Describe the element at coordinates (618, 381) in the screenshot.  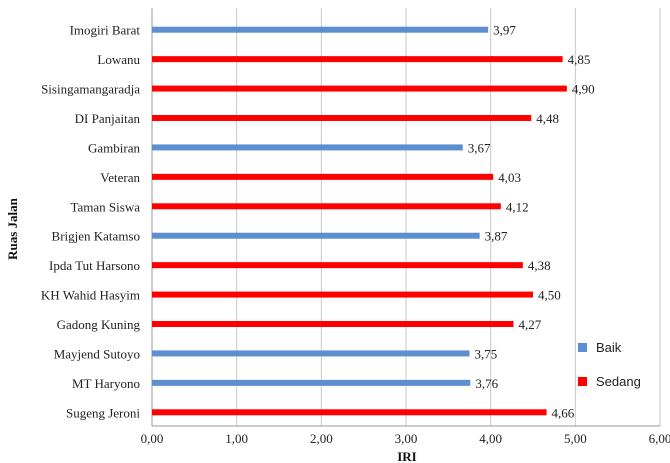
I see `legend-label-sedang: Sedang` at that location.